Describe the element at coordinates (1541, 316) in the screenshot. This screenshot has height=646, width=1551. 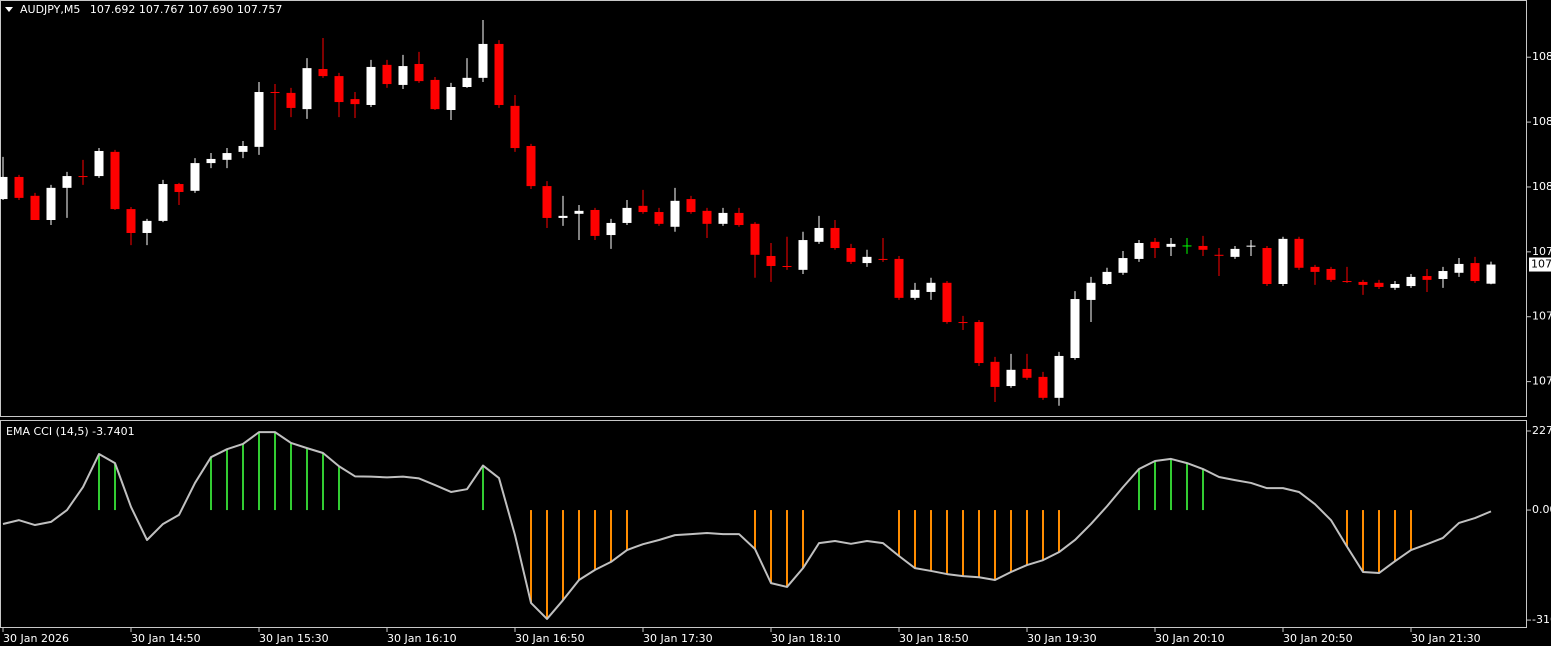
I see `y-tick-label: 107.580` at that location.